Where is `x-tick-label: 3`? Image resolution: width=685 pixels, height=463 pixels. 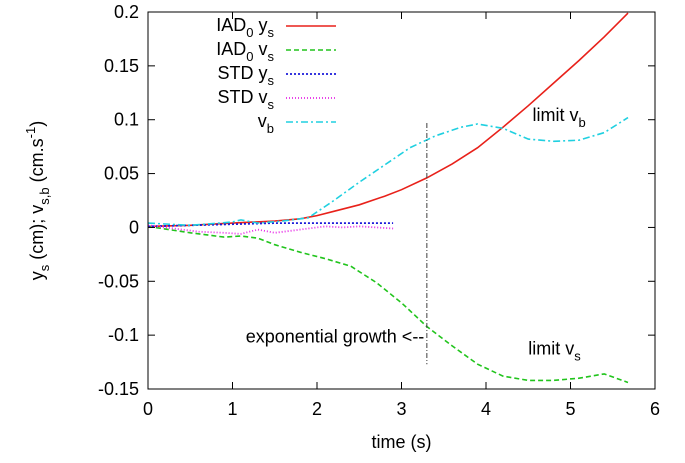
x-tick-label: 3 is located at coordinates (401, 409).